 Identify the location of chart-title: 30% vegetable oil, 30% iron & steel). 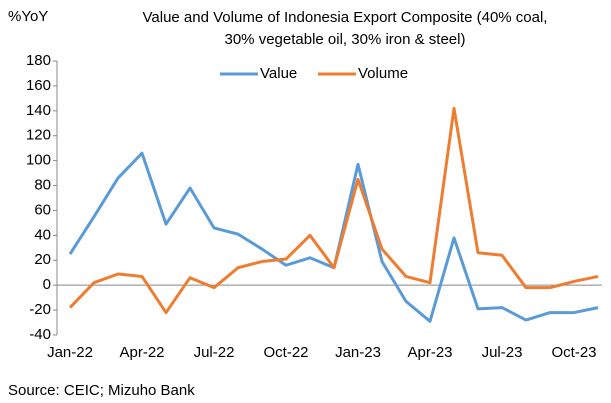
(345, 39).